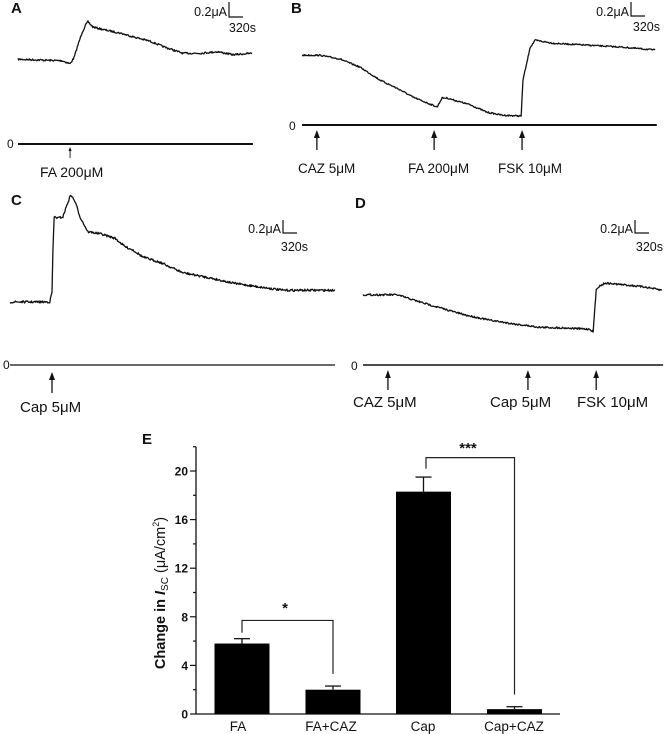 This screenshot has height=734, width=668. What do you see at coordinates (468, 448) in the screenshot?
I see `significance-label-triple: ***` at bounding box center [468, 448].